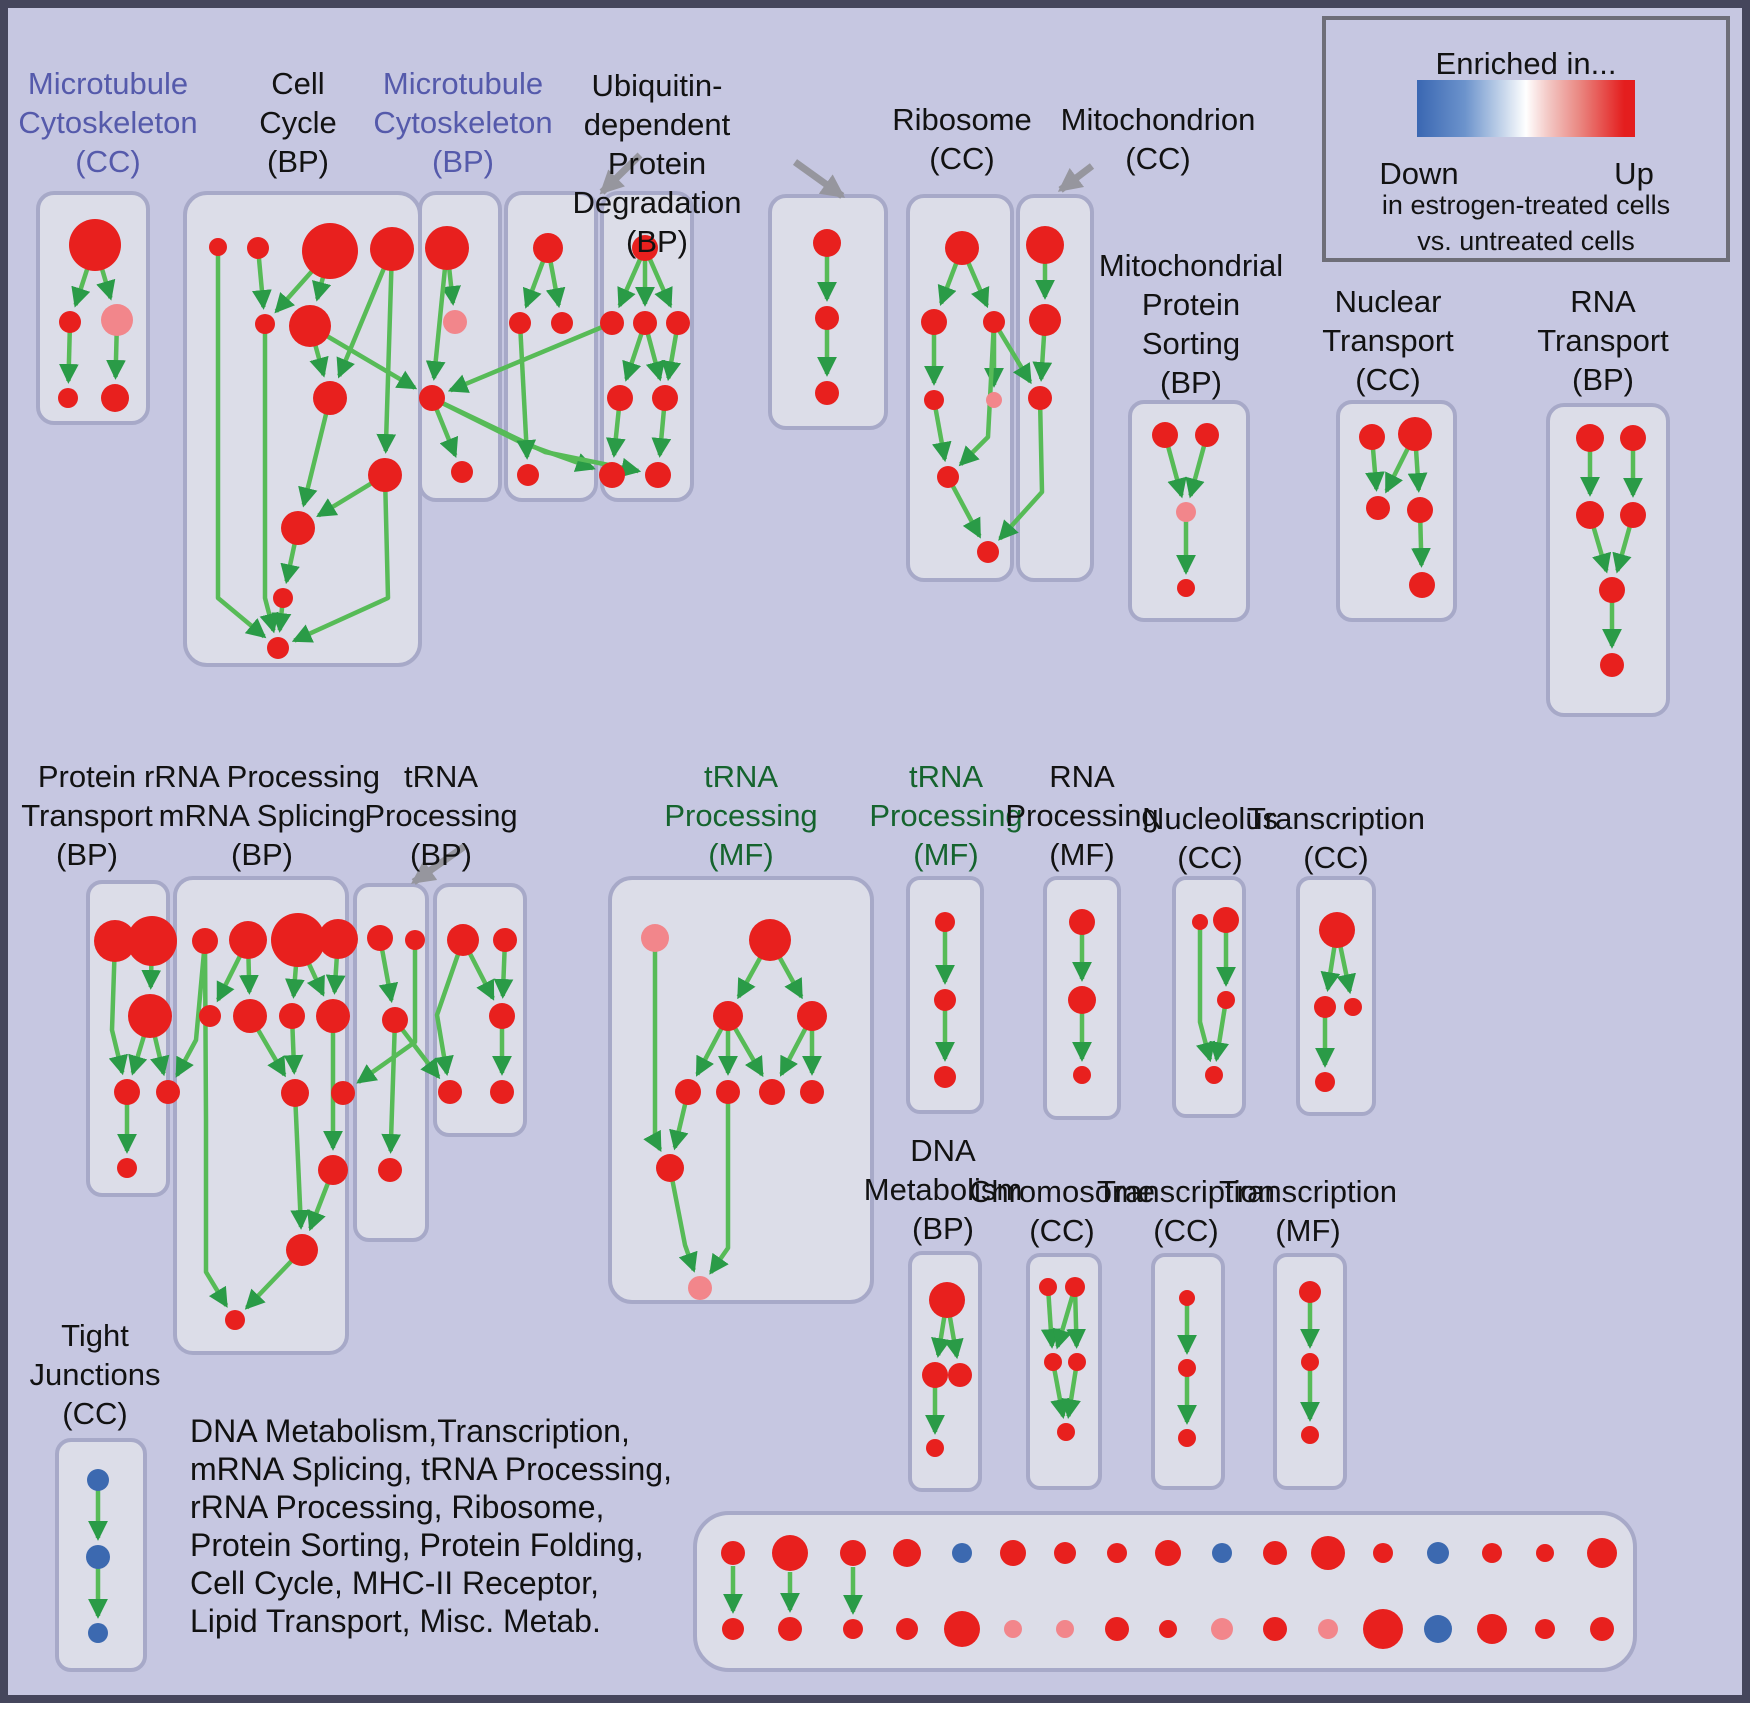  Describe the element at coordinates (1210, 838) in the screenshot. I see `label-nucleolus-cc: Nucleolus (CC)` at that location.